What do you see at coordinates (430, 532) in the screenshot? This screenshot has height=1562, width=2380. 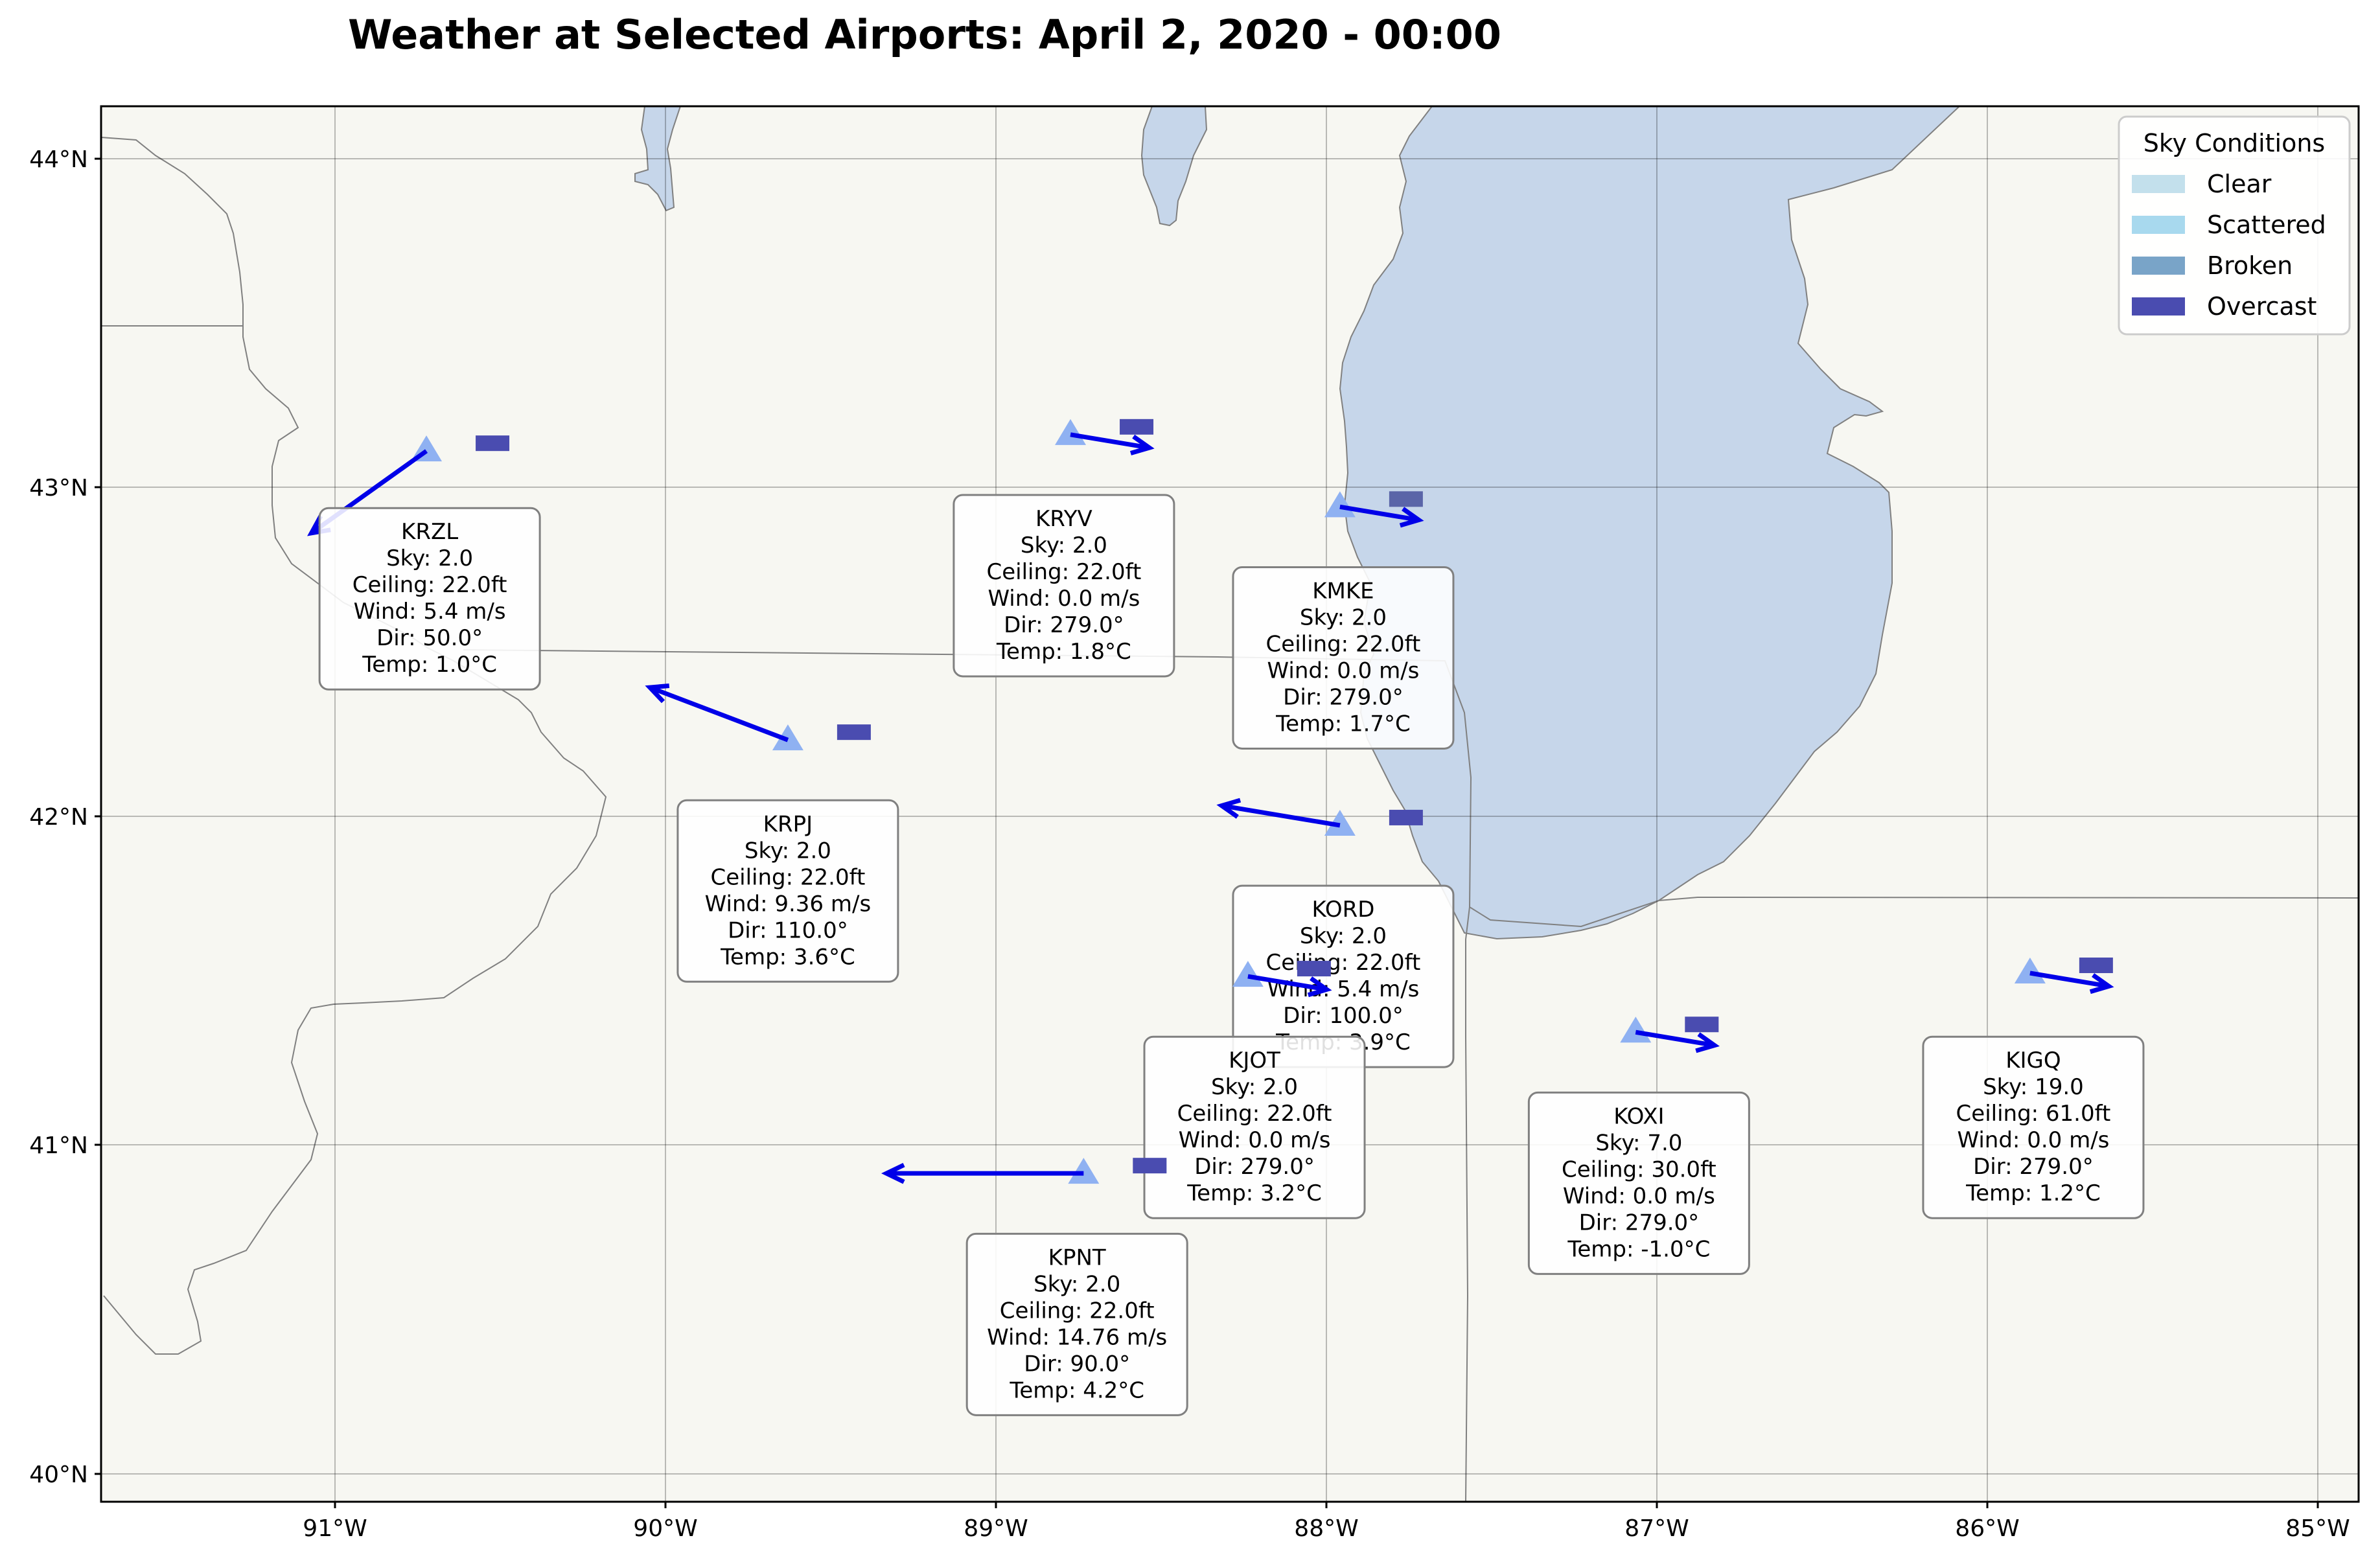 I see `station-id-label: KRZL` at bounding box center [430, 532].